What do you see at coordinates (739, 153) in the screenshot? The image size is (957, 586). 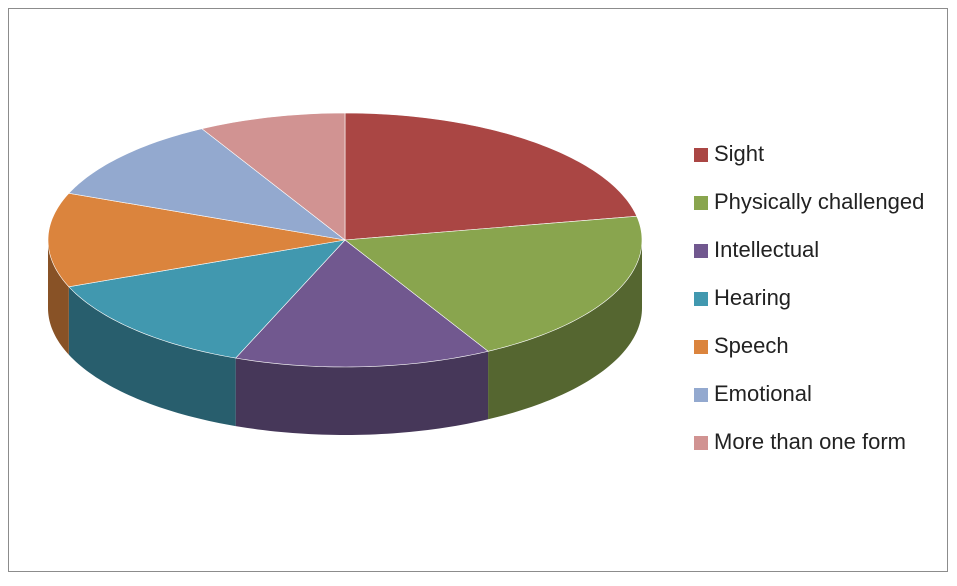 I see `legend-label: Sight` at bounding box center [739, 153].